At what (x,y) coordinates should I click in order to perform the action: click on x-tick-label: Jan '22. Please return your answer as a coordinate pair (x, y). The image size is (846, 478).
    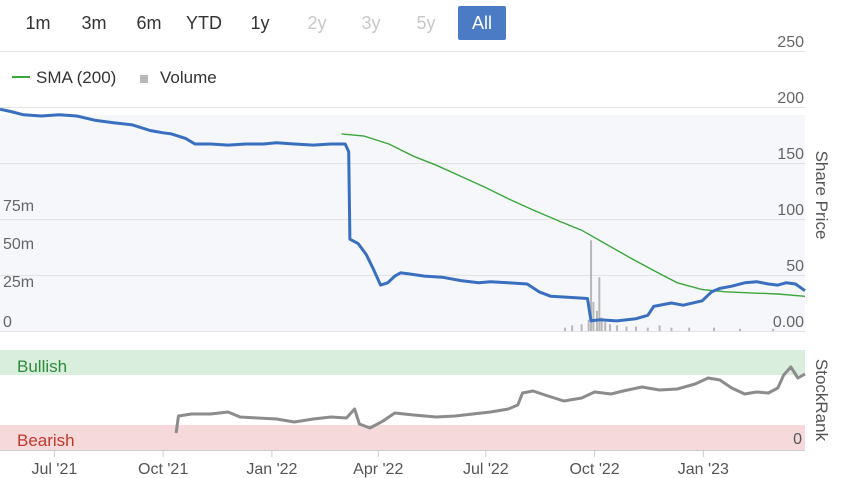
    Looking at the image, I should click on (271, 469).